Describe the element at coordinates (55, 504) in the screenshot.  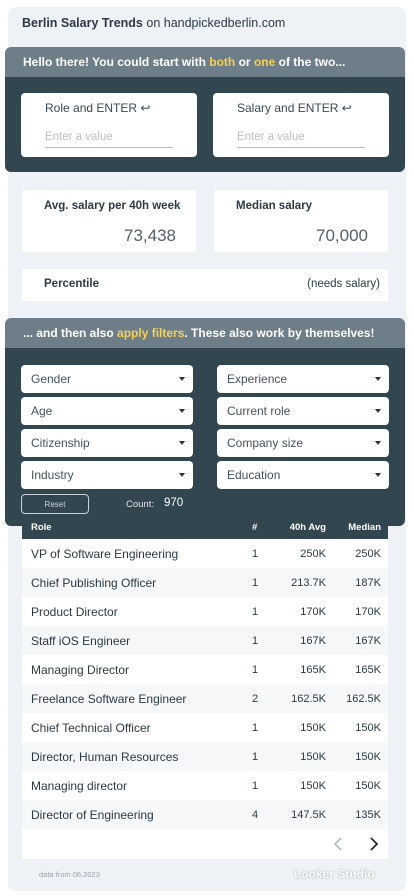
I see `reset-button: Reset` at that location.